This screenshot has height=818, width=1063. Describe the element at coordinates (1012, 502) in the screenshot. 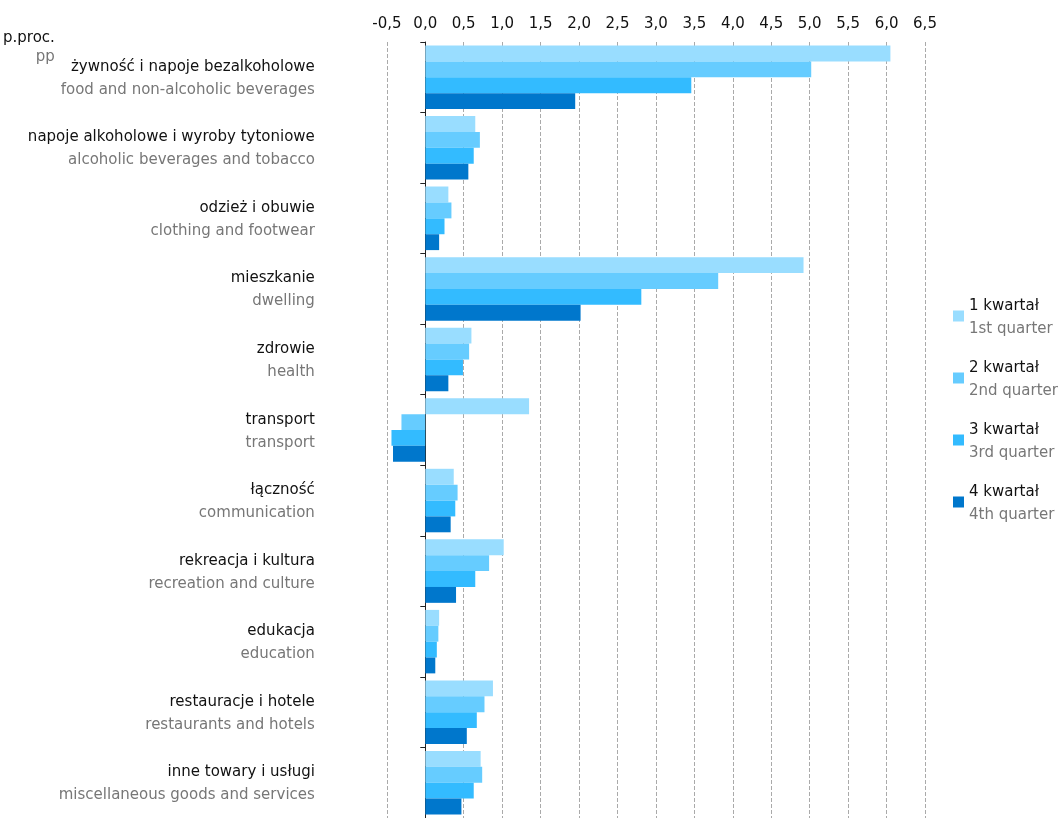

I see `legend-label: 4 kwartał 4th quarter` at that location.